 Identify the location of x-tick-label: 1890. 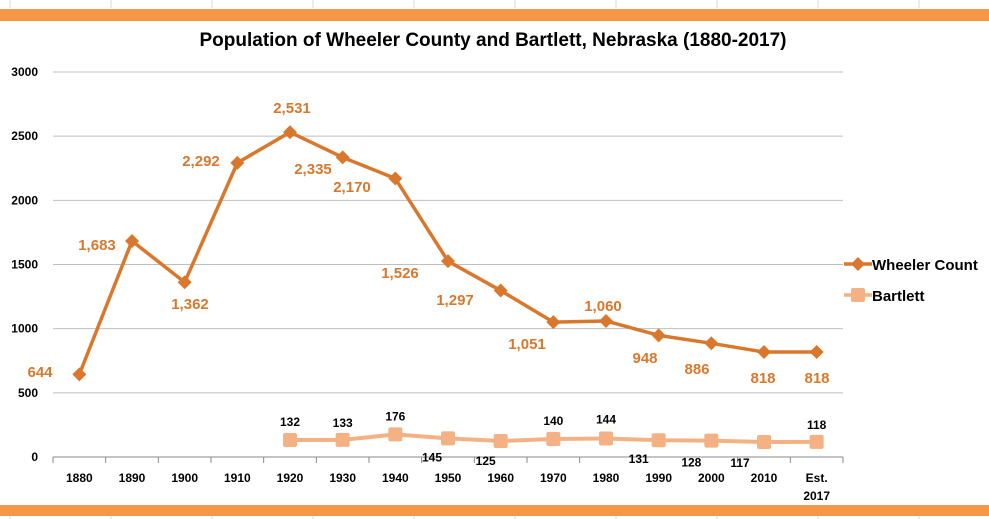
(132, 478).